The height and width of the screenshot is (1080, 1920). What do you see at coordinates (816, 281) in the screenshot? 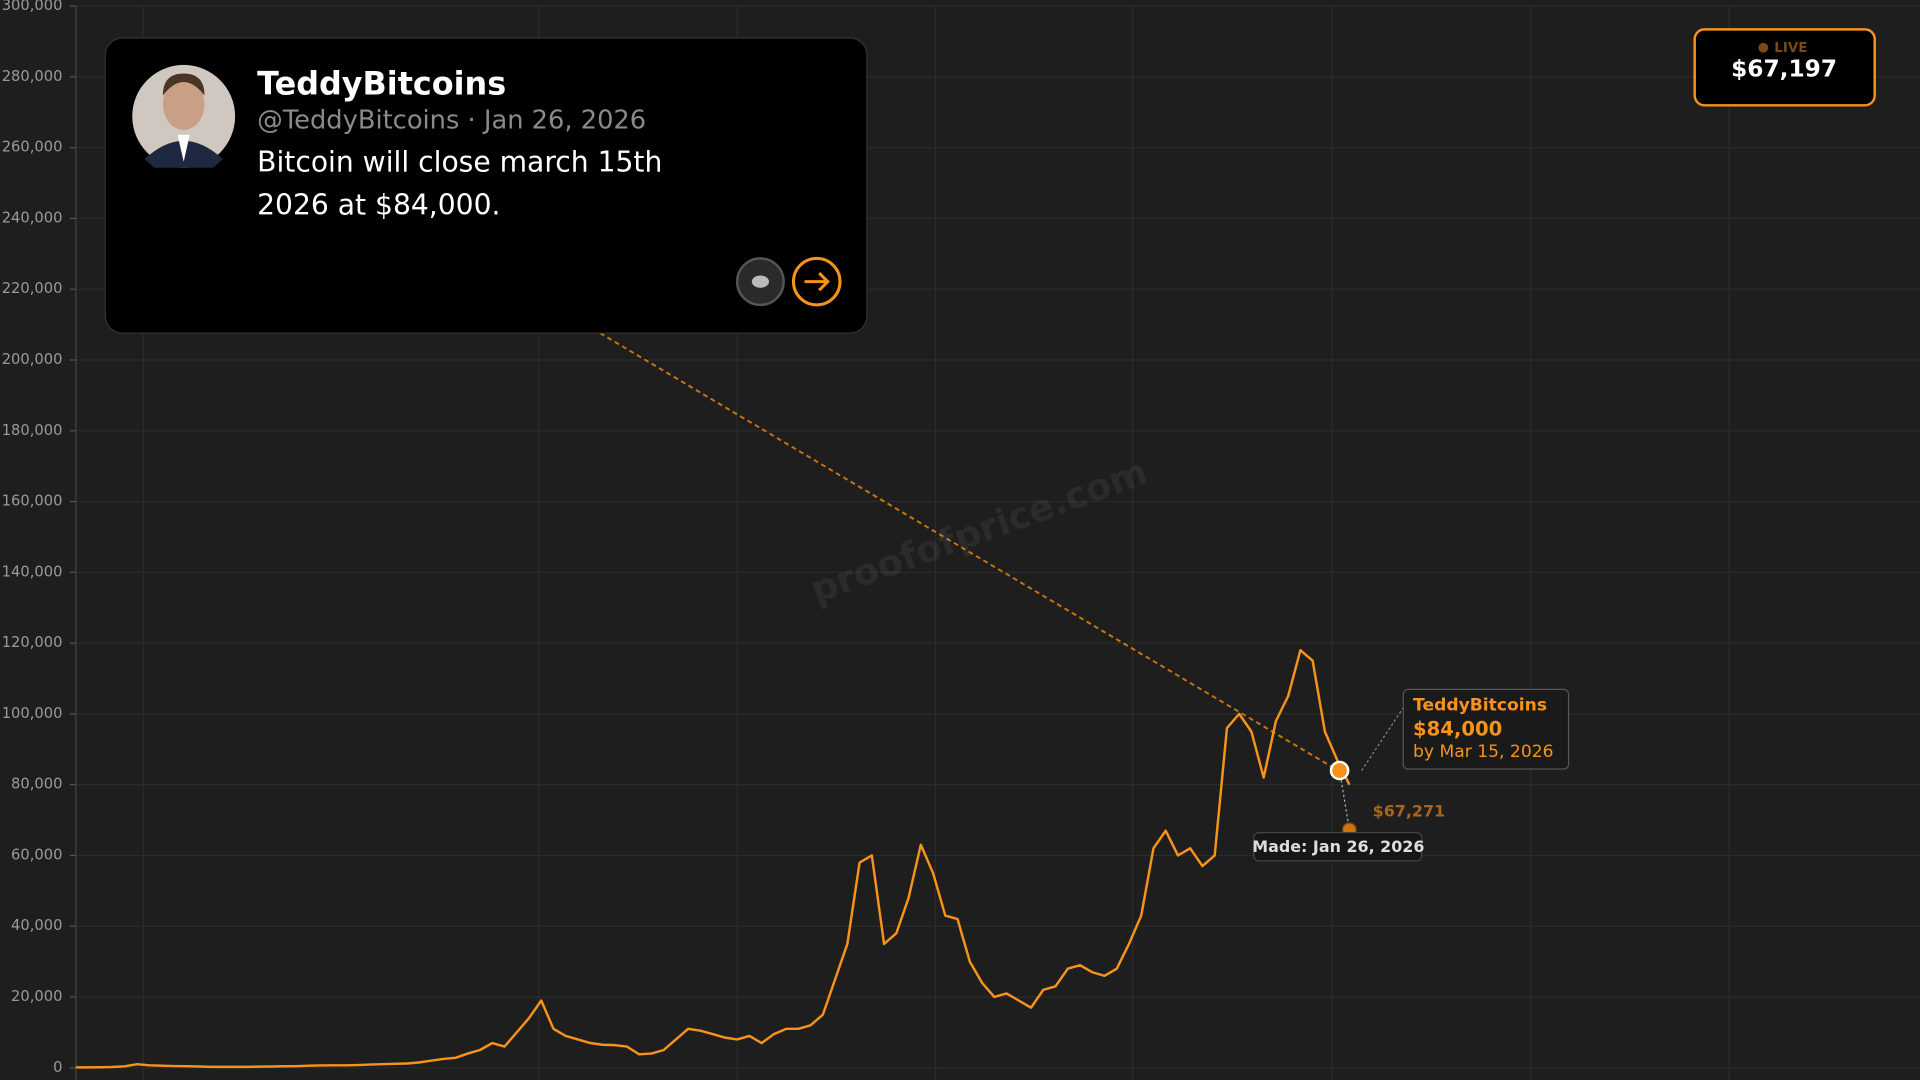
I see `open-button` at bounding box center [816, 281].